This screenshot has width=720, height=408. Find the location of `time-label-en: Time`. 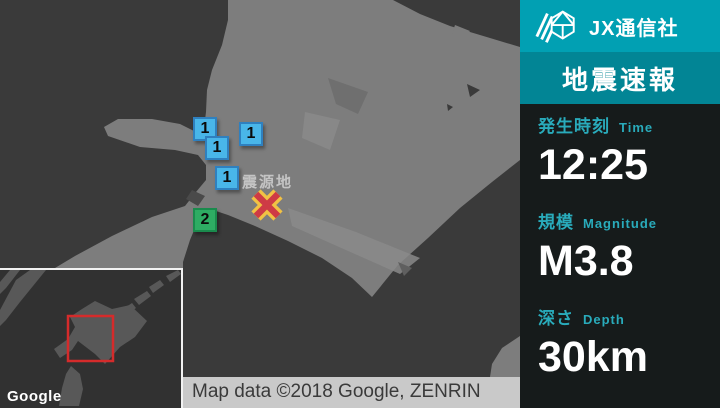

time-label-en: Time is located at coordinates (636, 127).